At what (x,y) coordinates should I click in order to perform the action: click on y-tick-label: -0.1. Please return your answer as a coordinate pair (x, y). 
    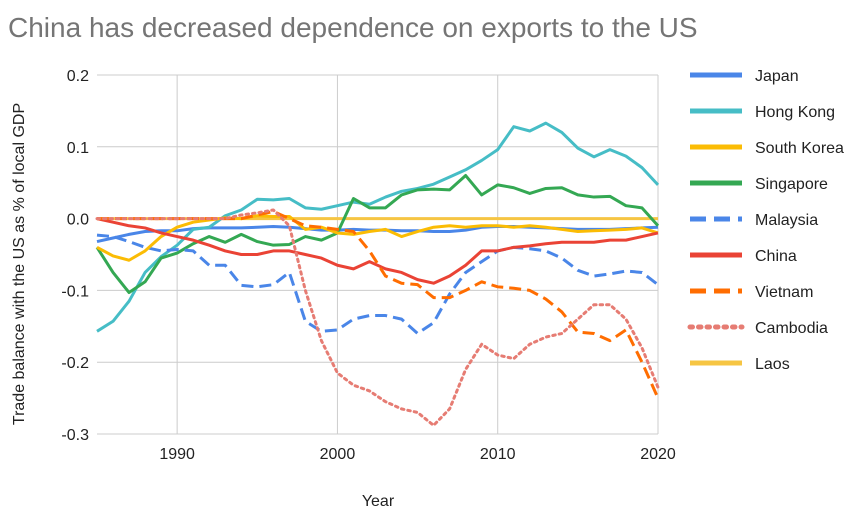
    Looking at the image, I should click on (75, 291).